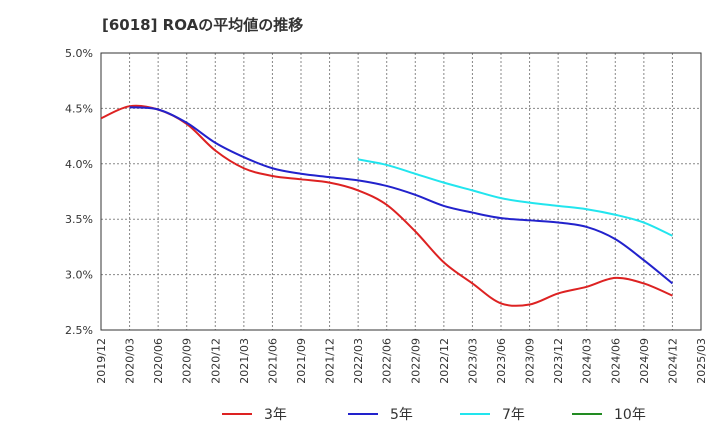 The image size is (720, 440). I want to click on y-tick-label: 5.0%, so click(79, 53).